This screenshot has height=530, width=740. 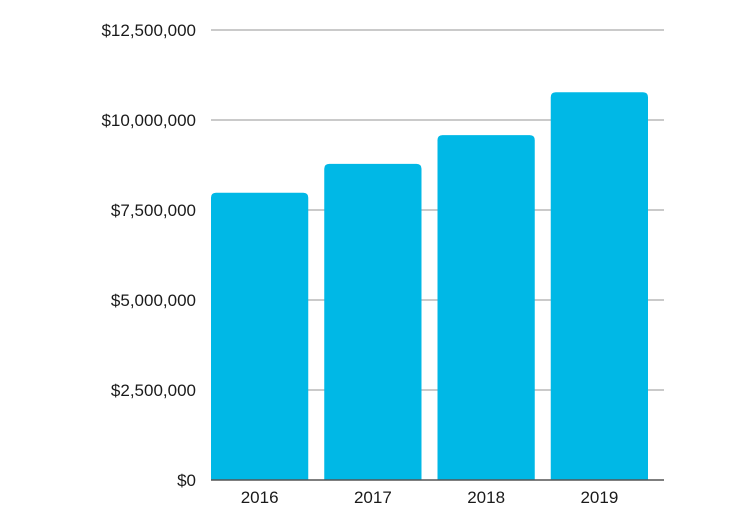 What do you see at coordinates (148, 30) in the screenshot?
I see `y-tick-label: $12,500,000` at bounding box center [148, 30].